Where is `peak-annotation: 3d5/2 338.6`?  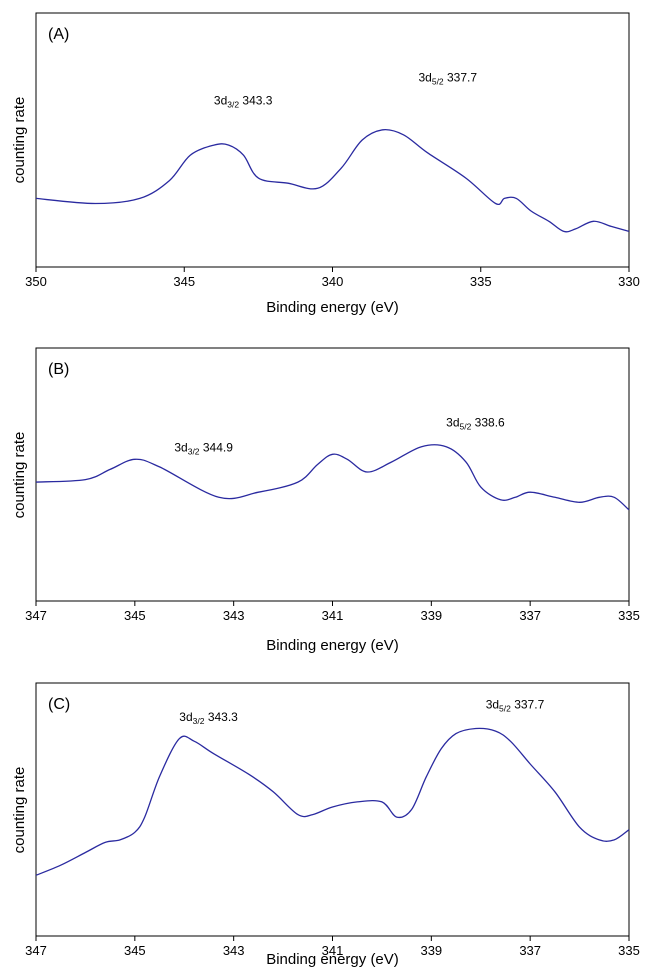
peak-annotation: 3d5/2 338.6 is located at coordinates (475, 423).